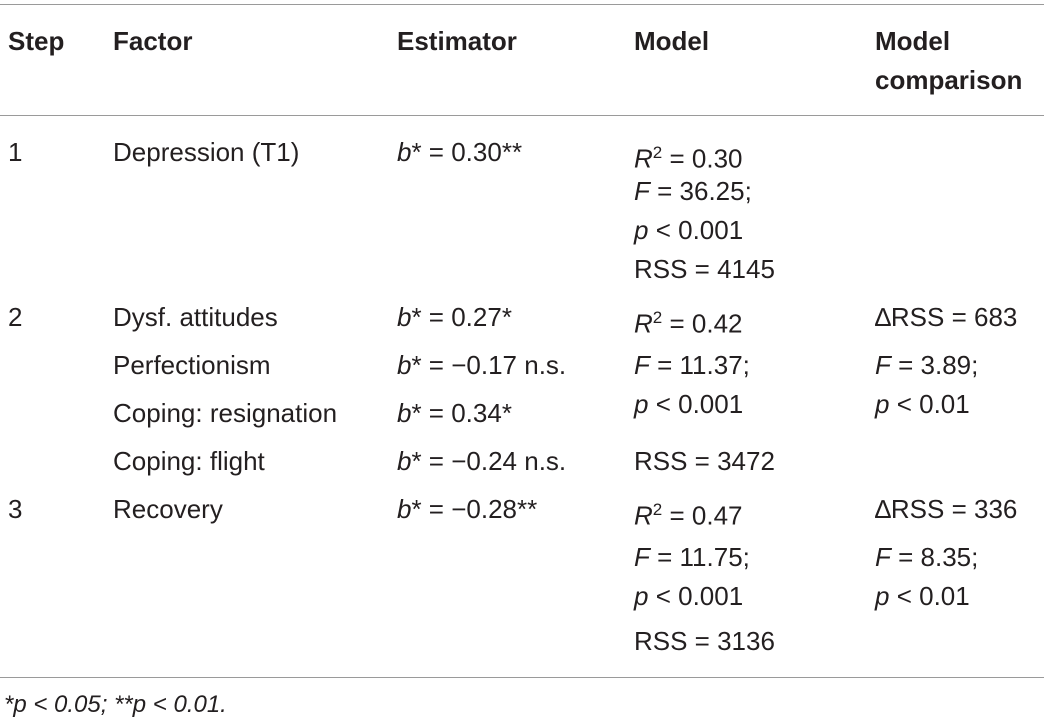 The image size is (1044, 727). I want to click on row2-estimator-4: b* = −0.24 n.s., so click(482, 461).